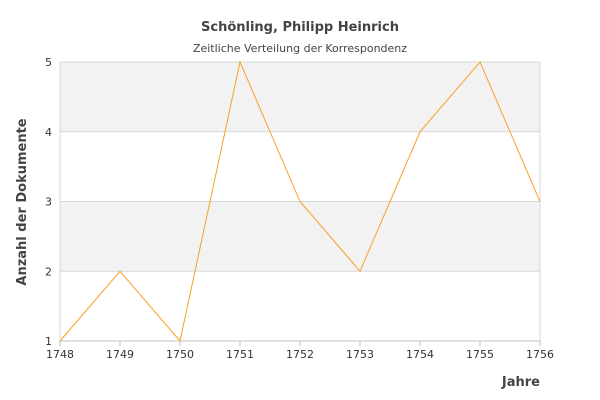 The width and height of the screenshot is (600, 400). Describe the element at coordinates (22, 201) in the screenshot. I see `y-axis-title: Anzahl der Dokumente` at that location.